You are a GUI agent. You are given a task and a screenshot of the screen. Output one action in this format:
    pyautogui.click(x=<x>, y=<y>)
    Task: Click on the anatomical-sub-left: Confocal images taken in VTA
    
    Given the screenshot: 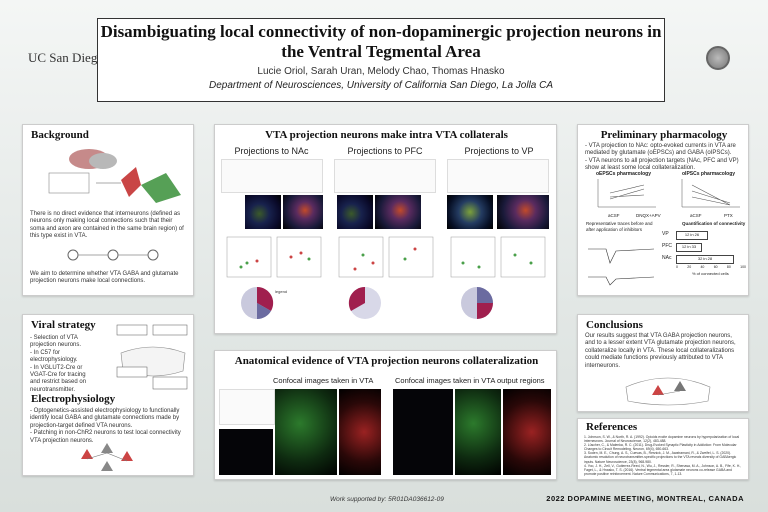 What is the action you would take?
    pyautogui.click(x=323, y=380)
    